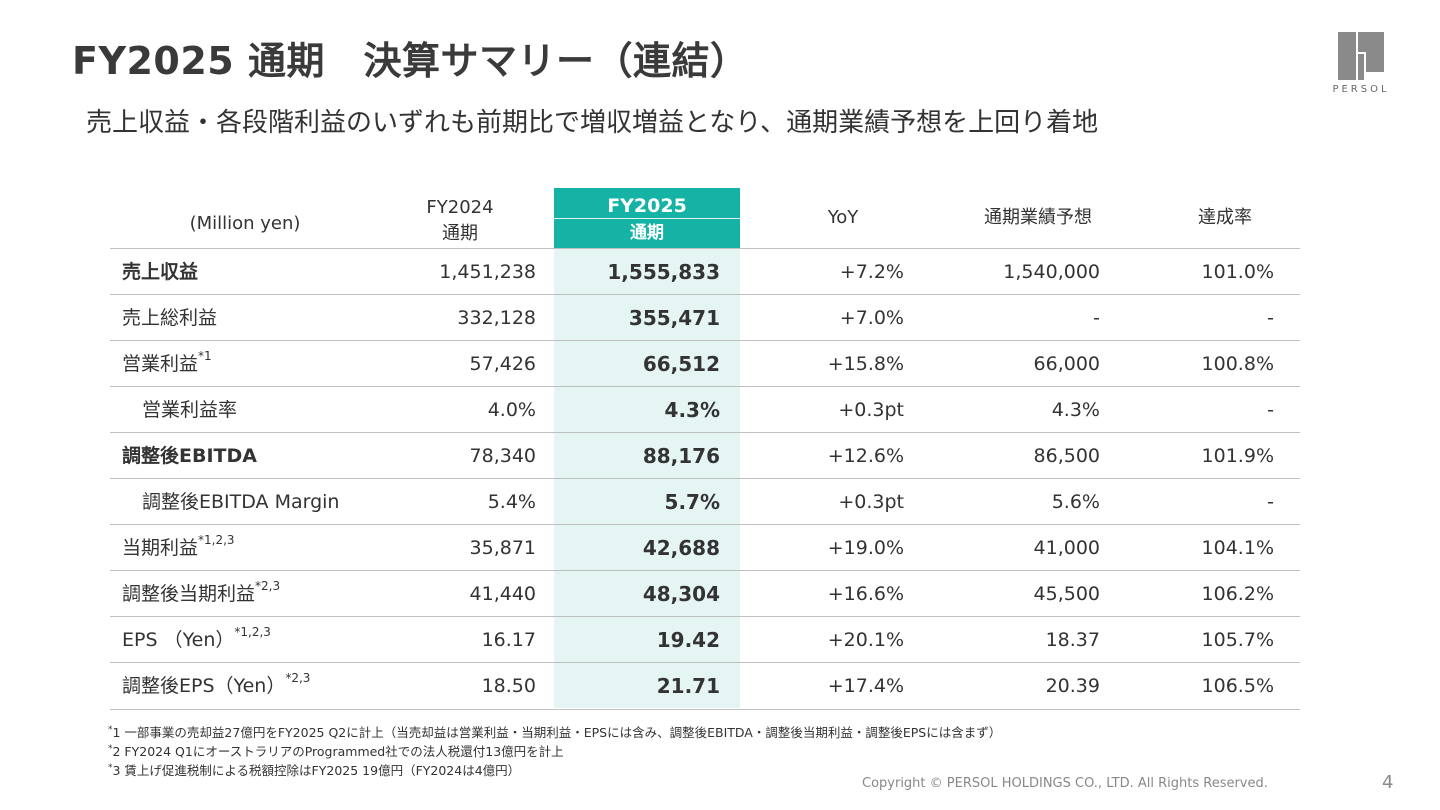 The height and width of the screenshot is (810, 1440). I want to click on table-row: 営業利益率 4.0% 4.3% +0.3pt 4.3% -, so click(705, 409).